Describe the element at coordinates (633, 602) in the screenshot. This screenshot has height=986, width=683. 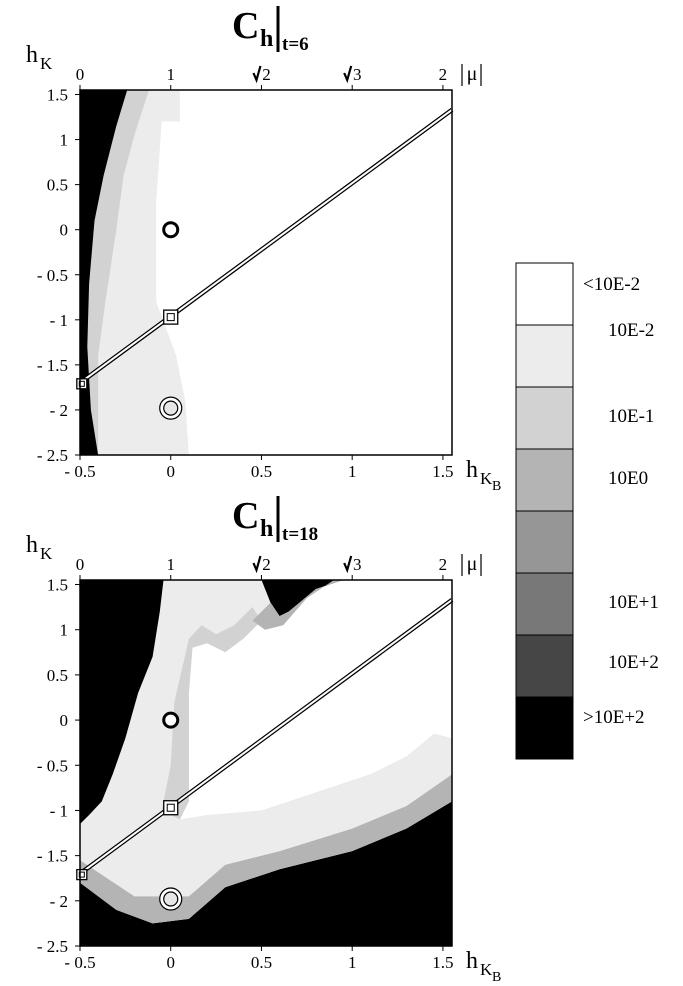
I see `colorbar-label: 10E+1` at that location.